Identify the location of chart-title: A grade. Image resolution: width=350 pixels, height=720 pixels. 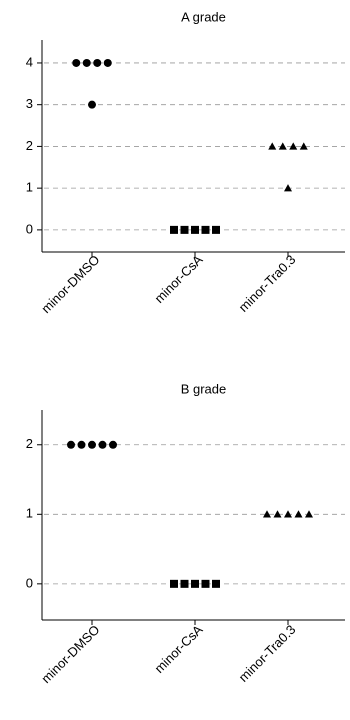
(203, 16).